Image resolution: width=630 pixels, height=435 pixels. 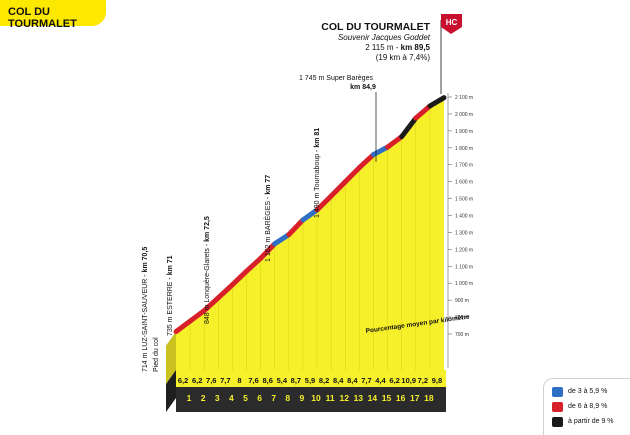 I want to click on elevation-tick-label: 1 700 m, so click(x=464, y=166).